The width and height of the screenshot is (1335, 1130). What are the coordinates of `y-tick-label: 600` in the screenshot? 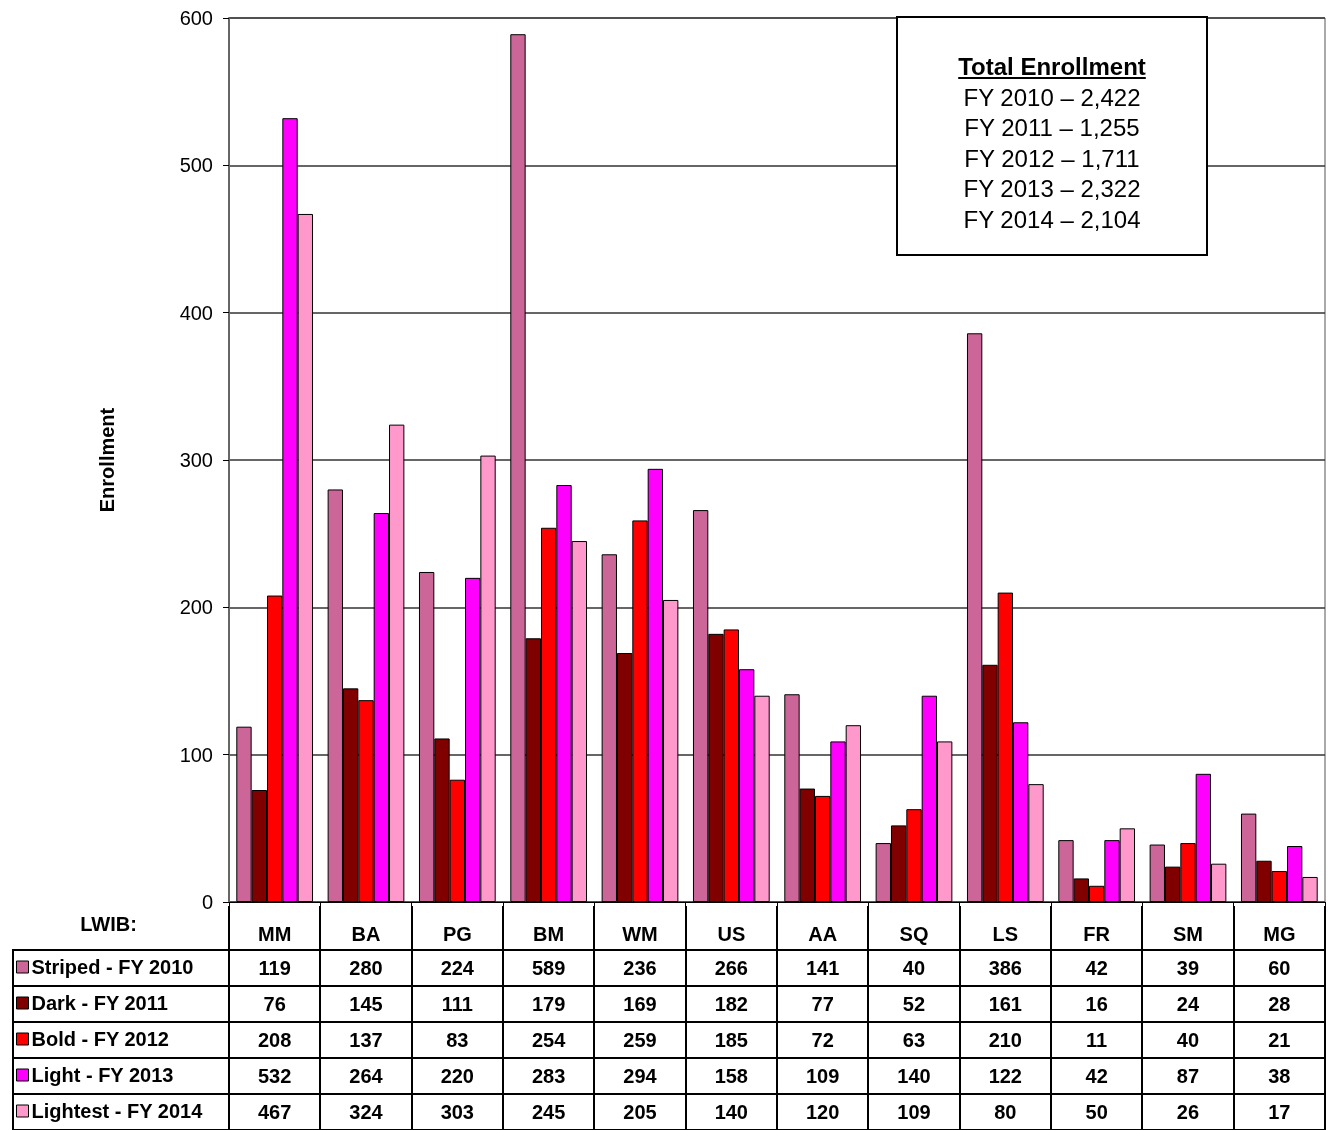 It's located at (196, 18).